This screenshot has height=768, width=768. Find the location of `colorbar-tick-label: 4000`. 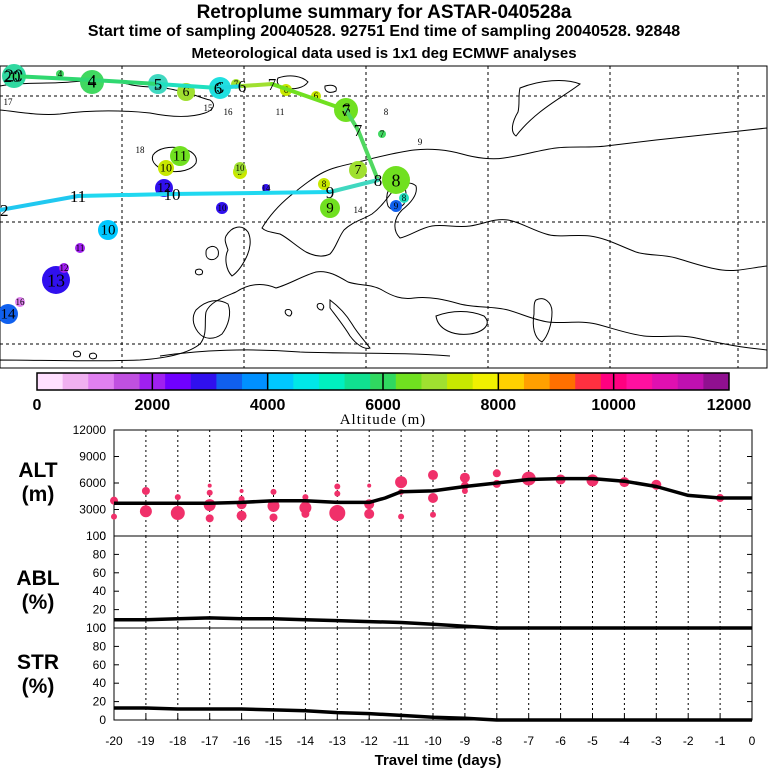

colorbar-tick-label: 4000 is located at coordinates (268, 405).